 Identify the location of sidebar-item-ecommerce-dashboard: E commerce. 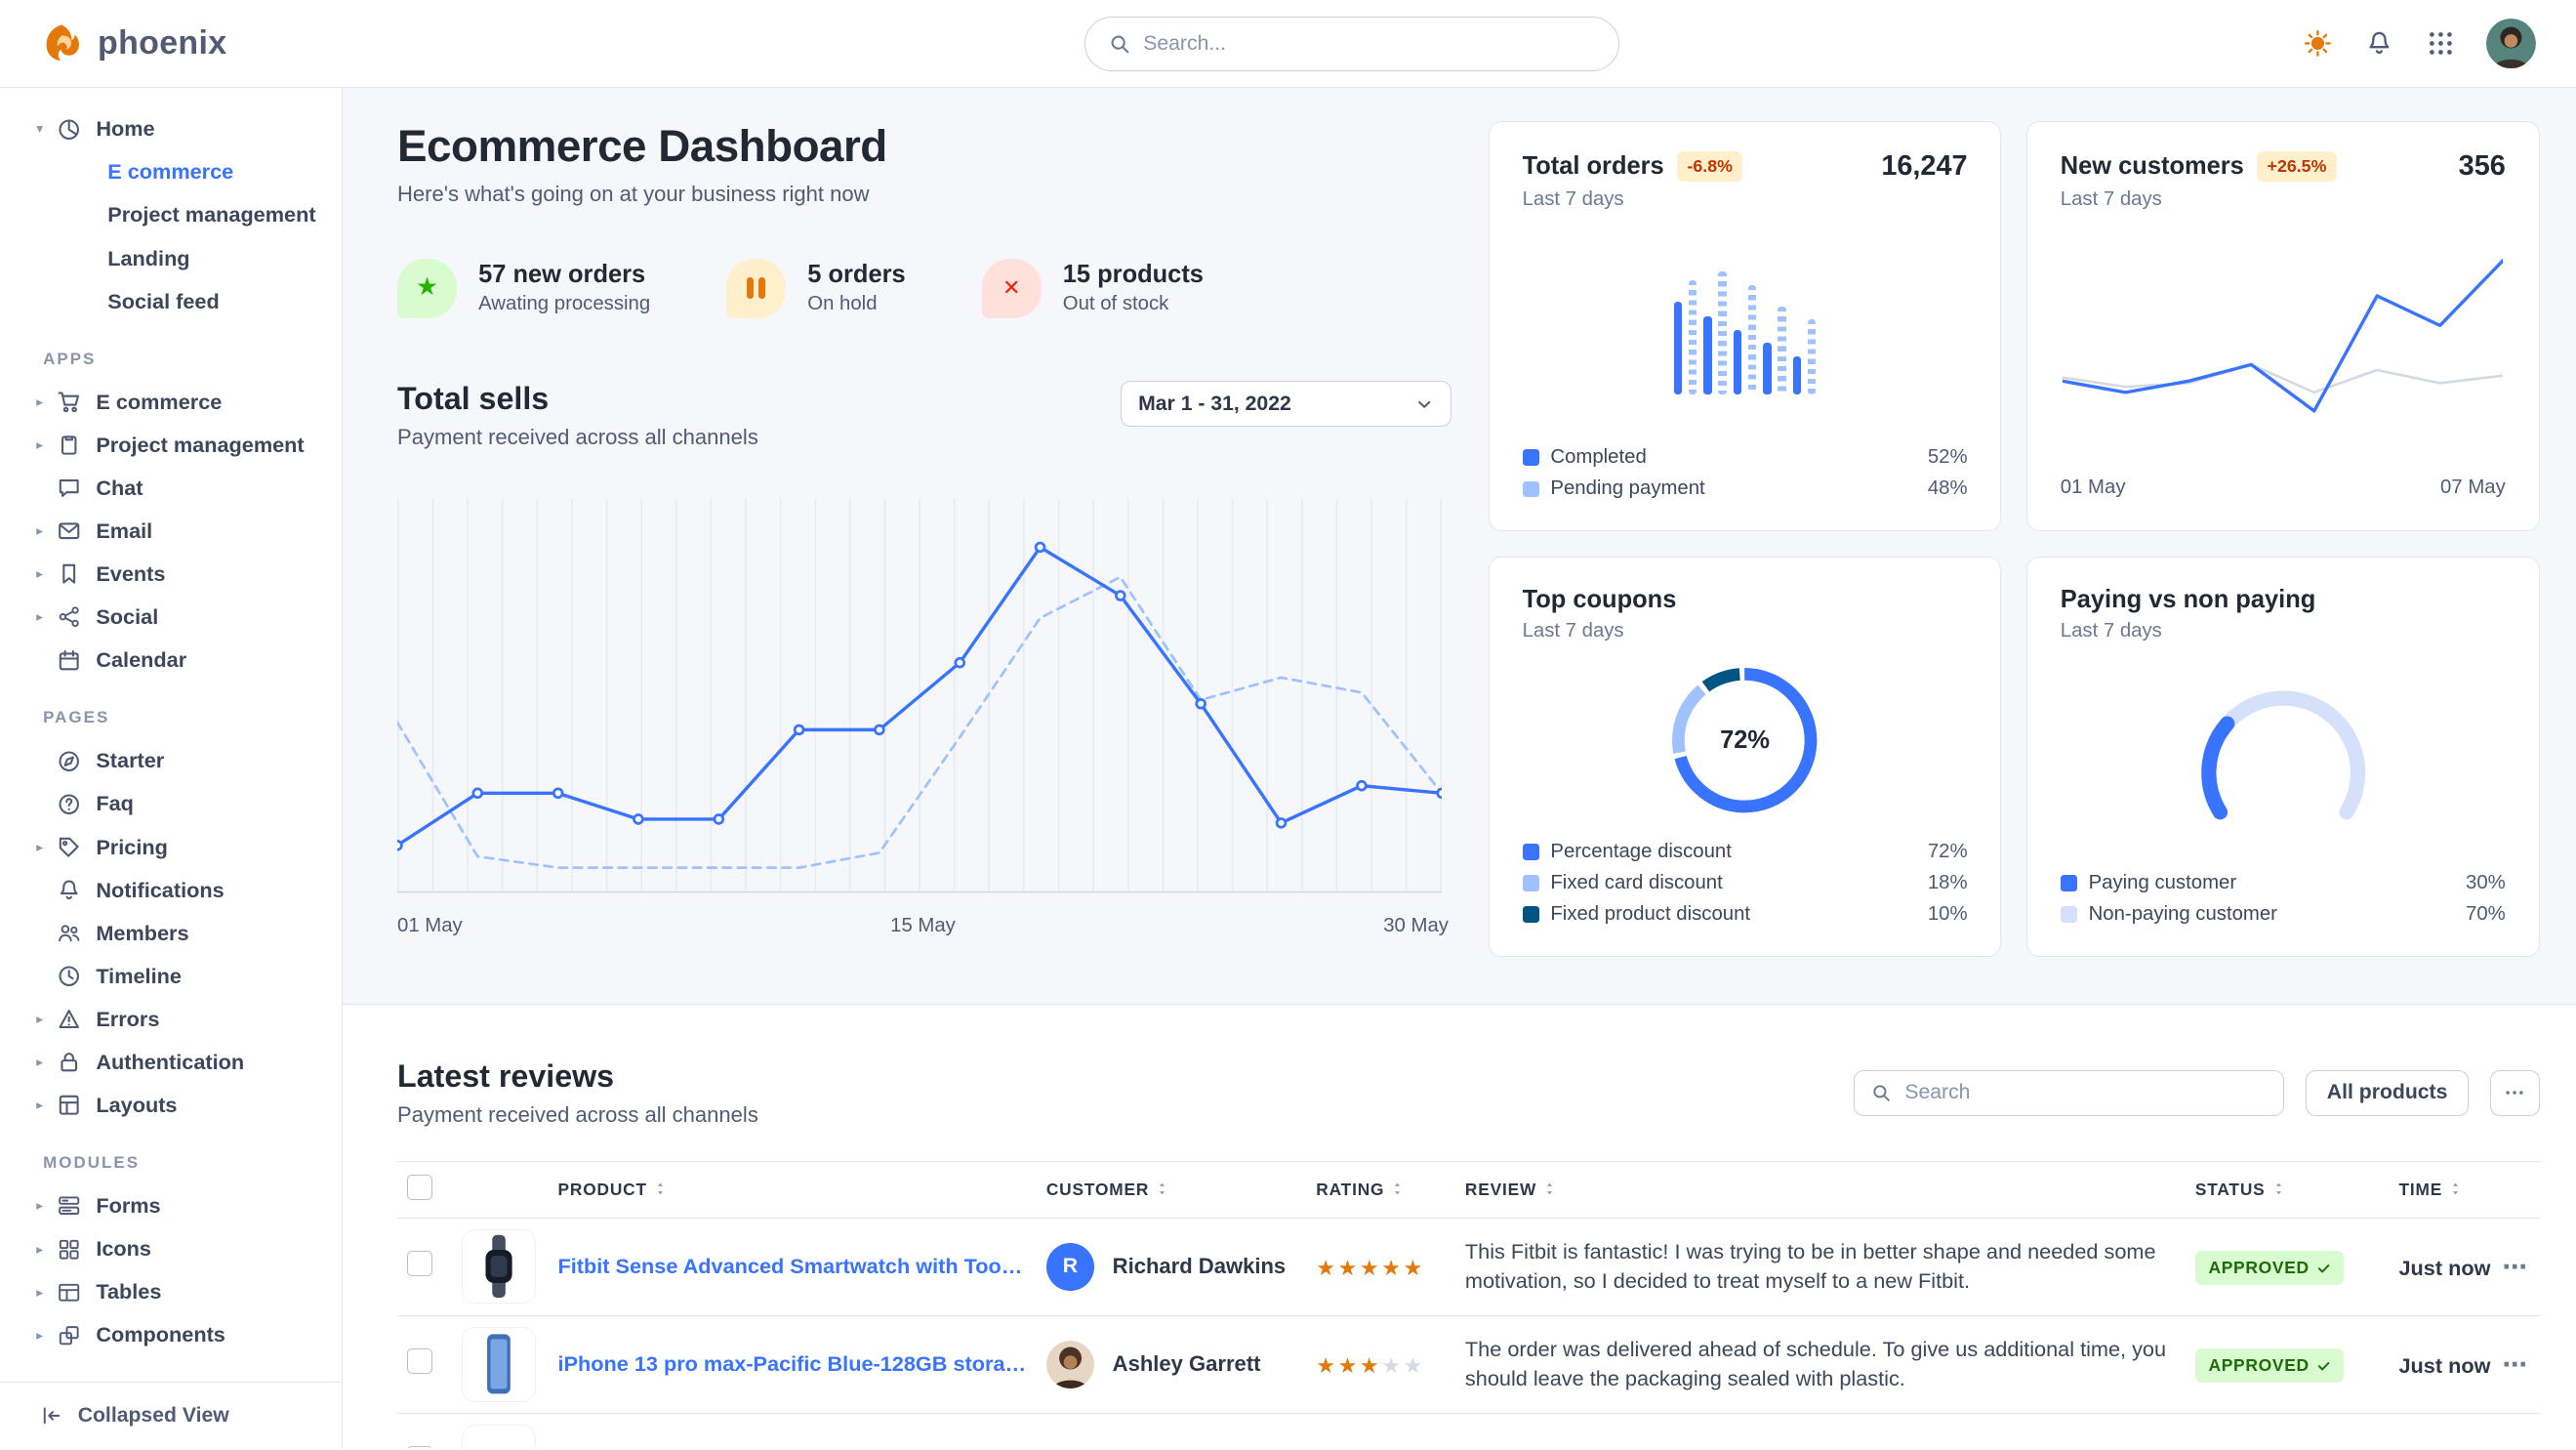
(170, 172).